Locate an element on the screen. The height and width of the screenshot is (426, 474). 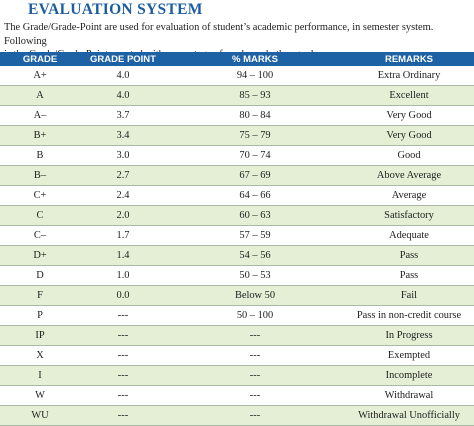
table-row: C+ 2.4 64 – 66 Average is located at coordinates (237, 195).